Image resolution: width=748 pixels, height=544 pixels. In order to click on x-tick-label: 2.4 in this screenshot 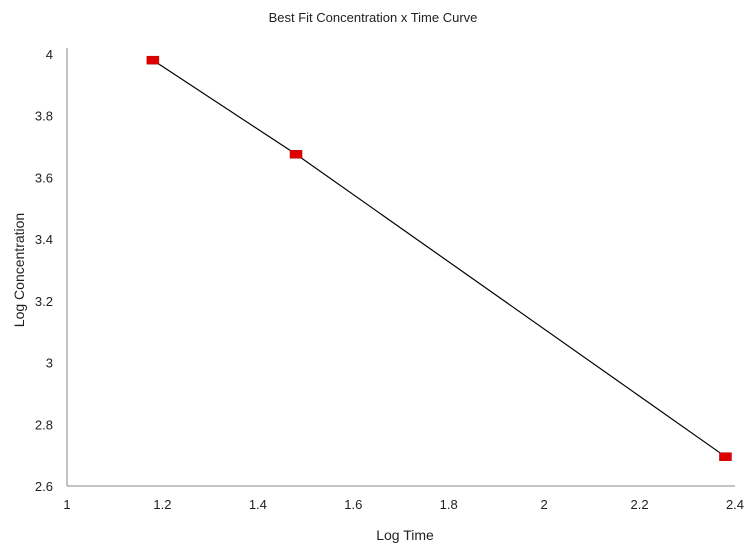, I will do `click(735, 504)`.